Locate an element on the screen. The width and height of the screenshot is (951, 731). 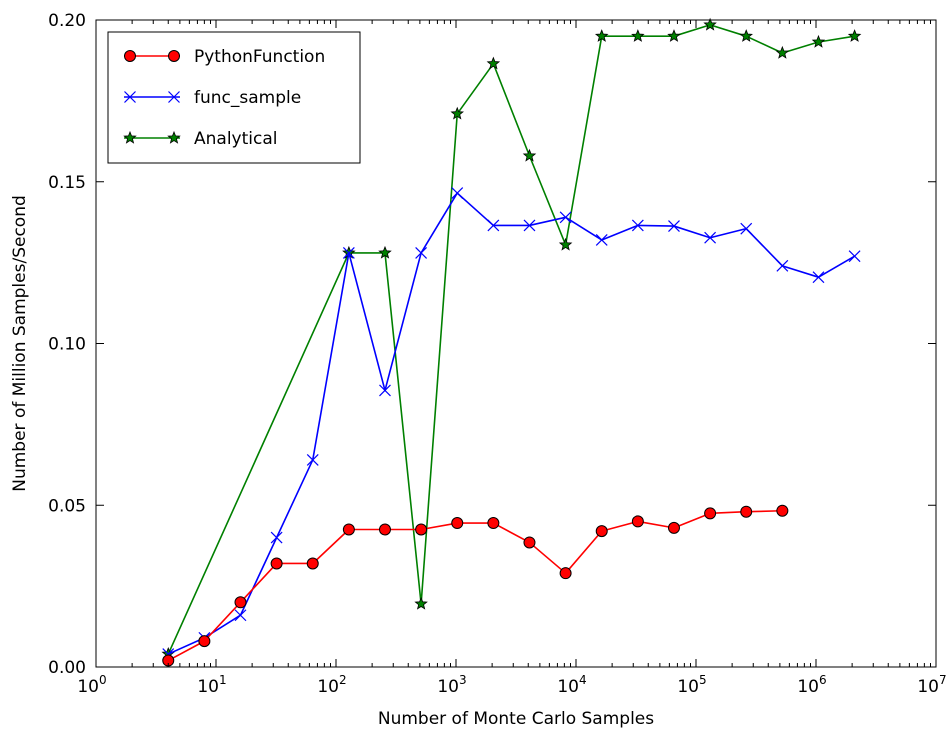
x-tick-label: 10² is located at coordinates (331, 685).